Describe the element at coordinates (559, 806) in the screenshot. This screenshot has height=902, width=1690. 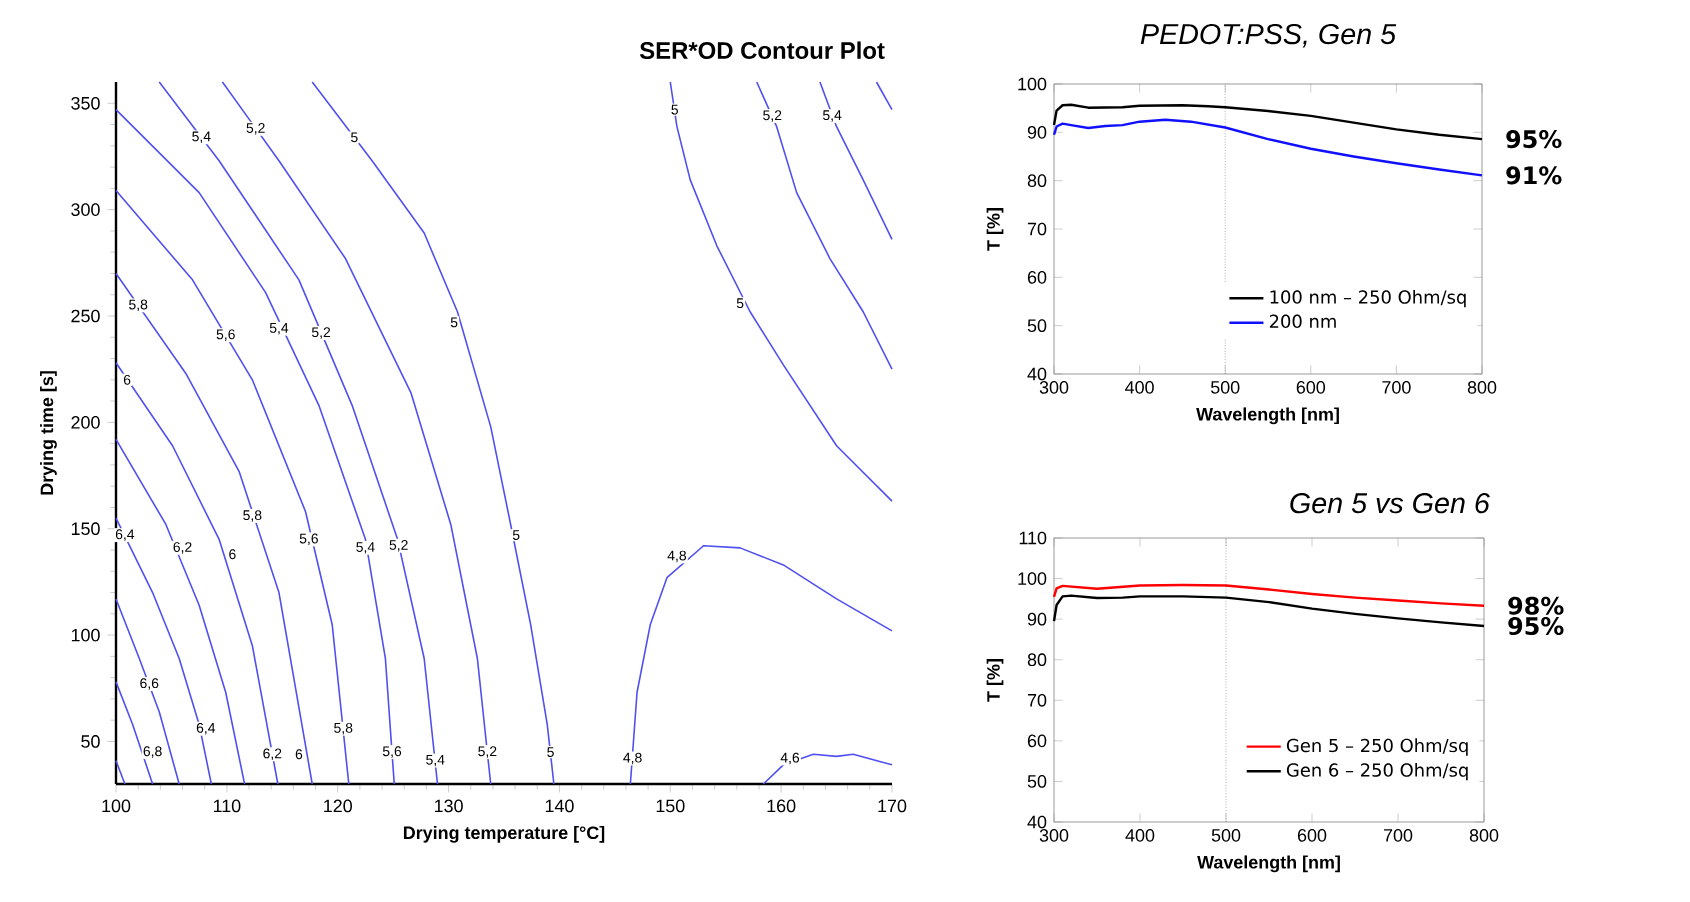
I see `x-tick-label: 140` at that location.